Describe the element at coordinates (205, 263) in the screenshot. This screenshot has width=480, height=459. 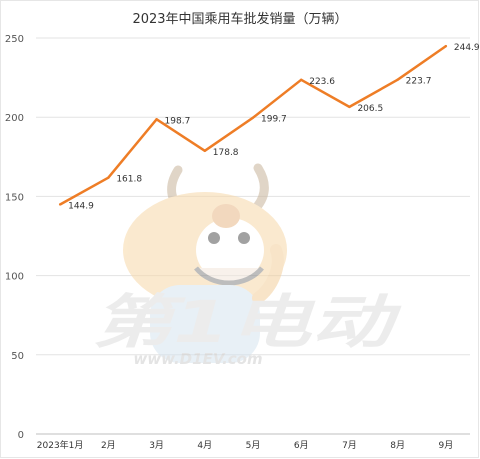
I see `mascot-illustration` at that location.